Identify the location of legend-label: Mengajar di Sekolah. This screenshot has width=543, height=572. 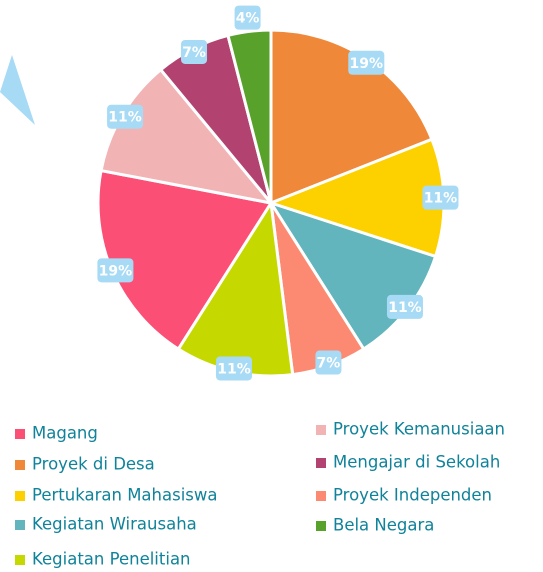
(416, 462).